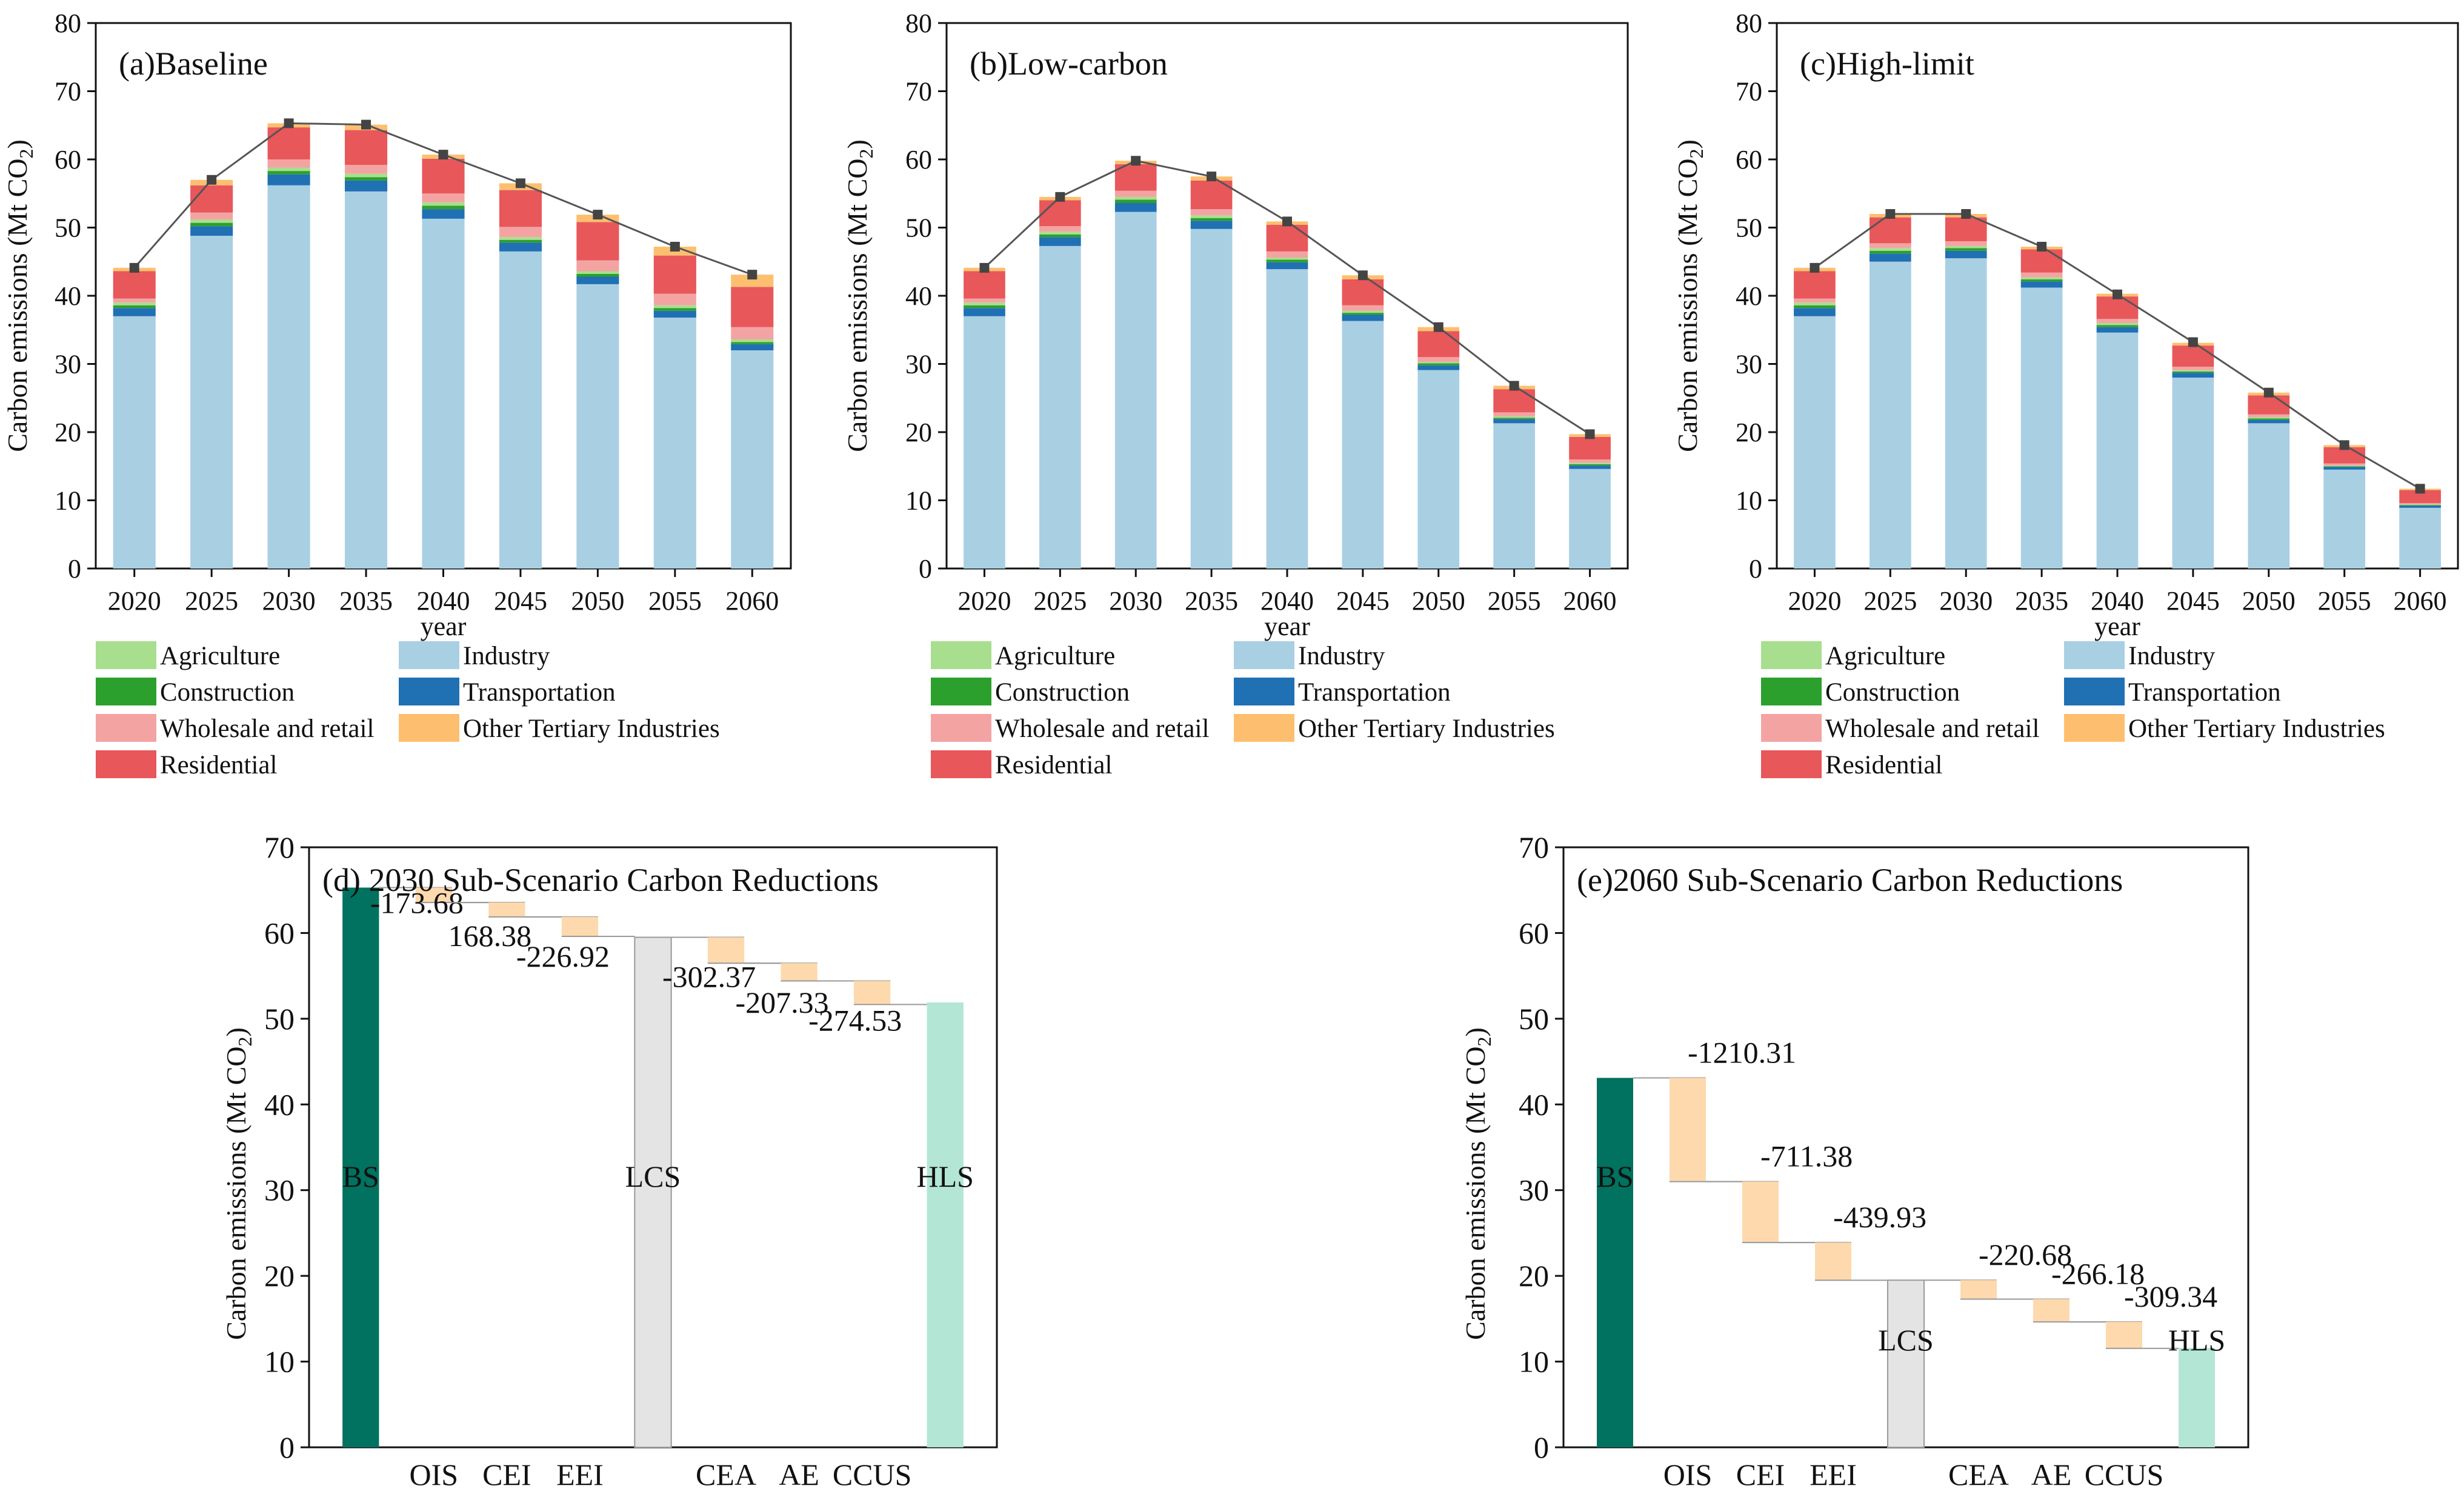 The image size is (2464, 1497). What do you see at coordinates (236, 1031) in the screenshot?
I see `y-axis-label-close: )` at bounding box center [236, 1031].